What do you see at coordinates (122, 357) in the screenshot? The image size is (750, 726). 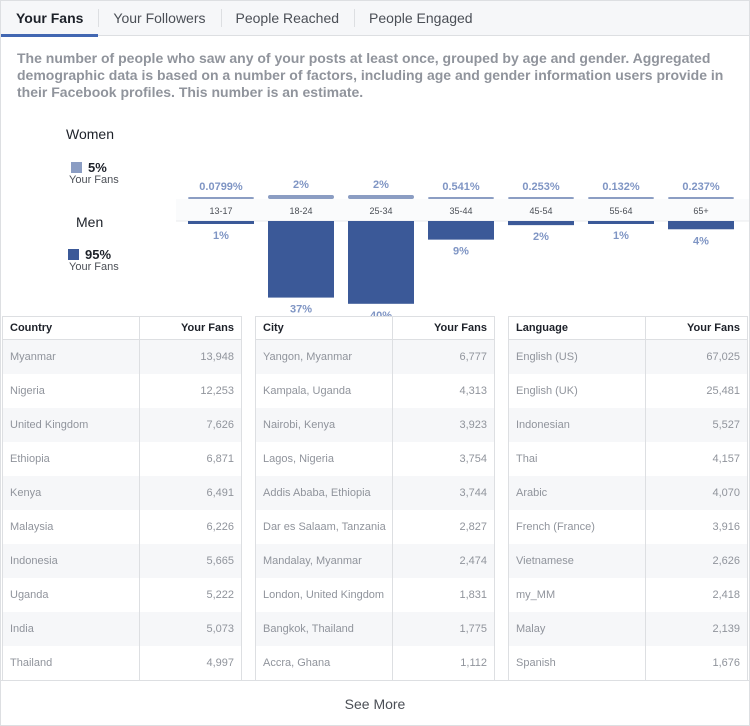 I see `table-row: Myanmar 13,948` at bounding box center [122, 357].